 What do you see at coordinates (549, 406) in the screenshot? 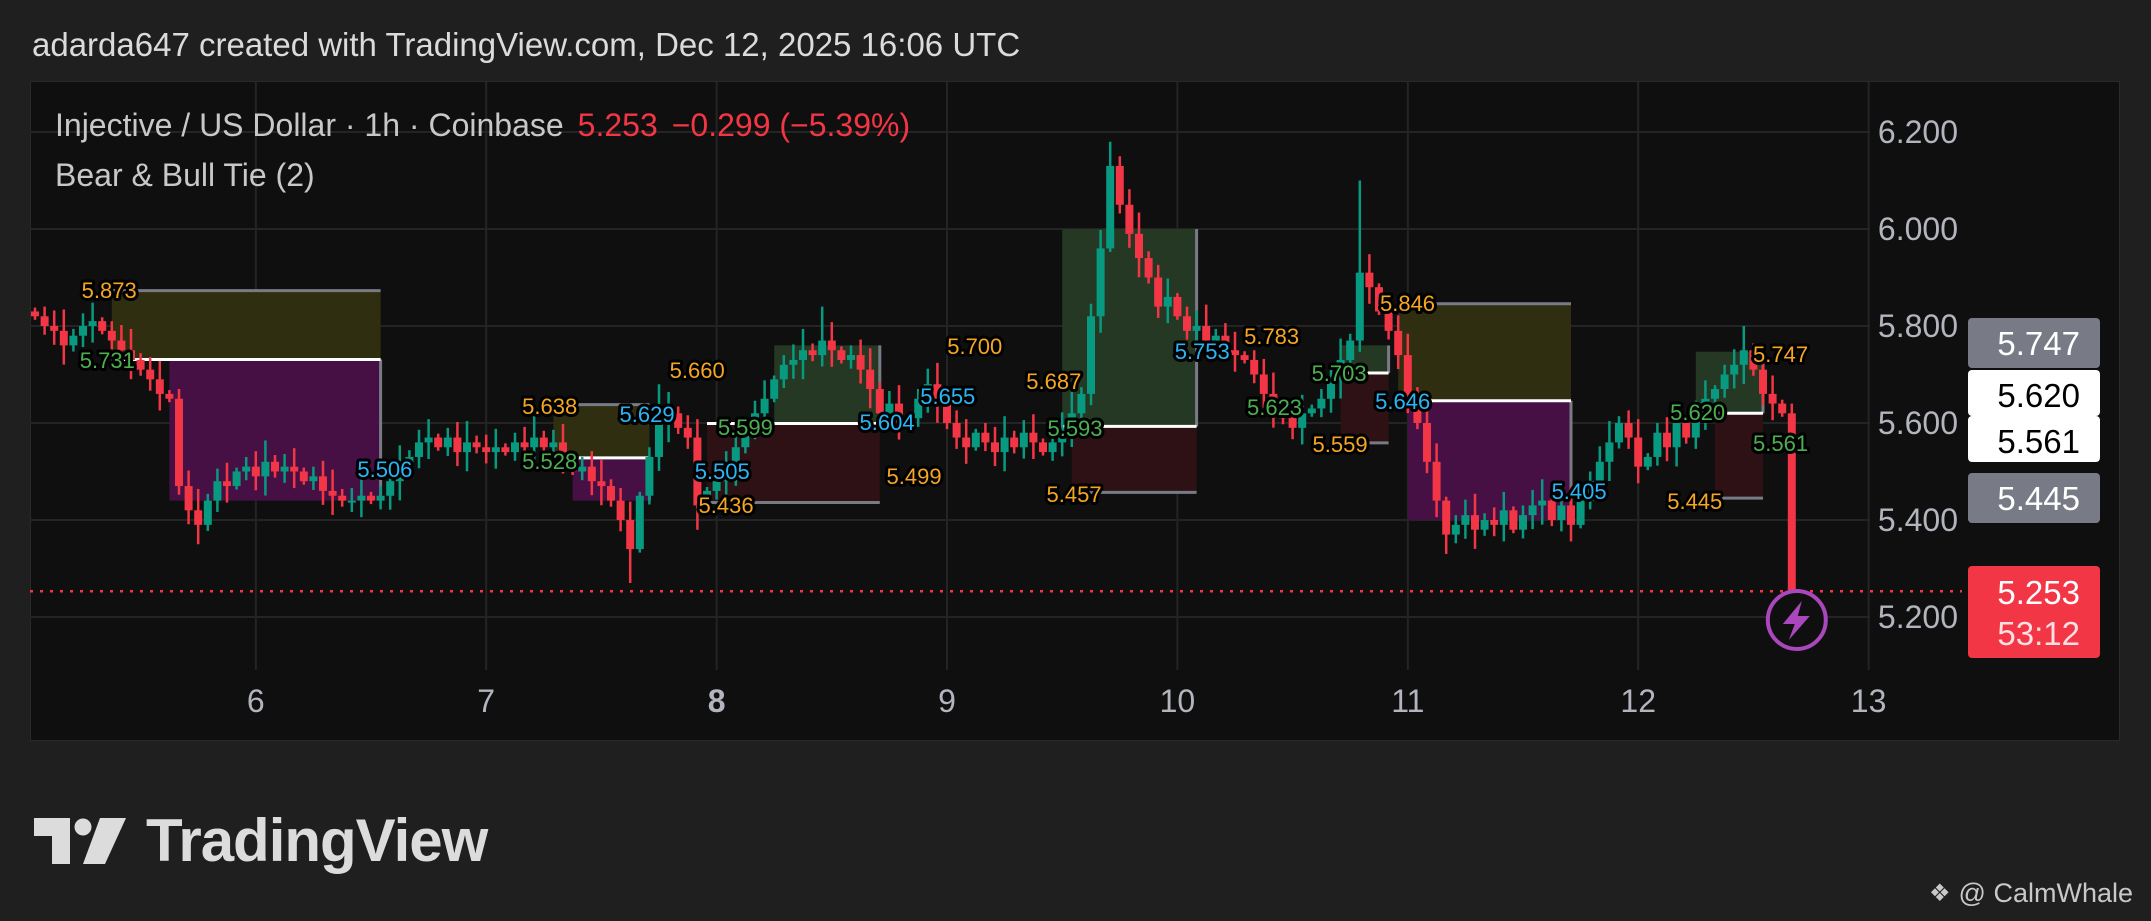
I see `indicator-price-label: 5.638` at bounding box center [549, 406].